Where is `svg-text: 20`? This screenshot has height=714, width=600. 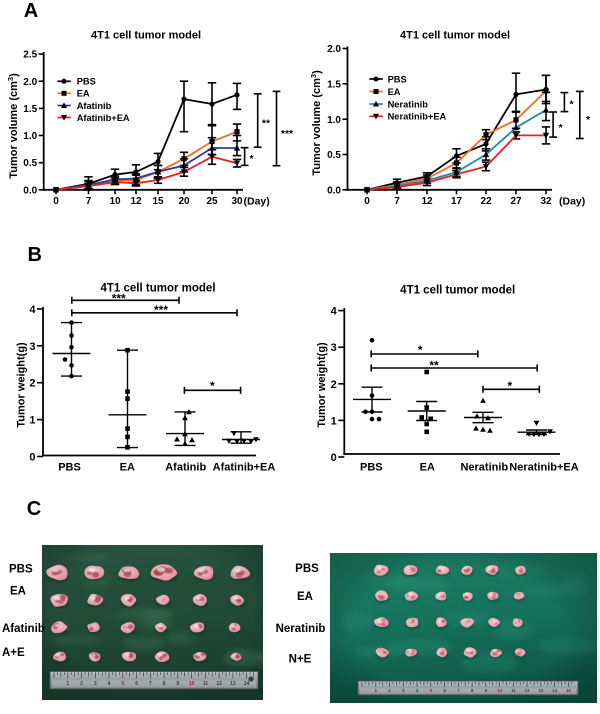
svg-text: 20 is located at coordinates (184, 201).